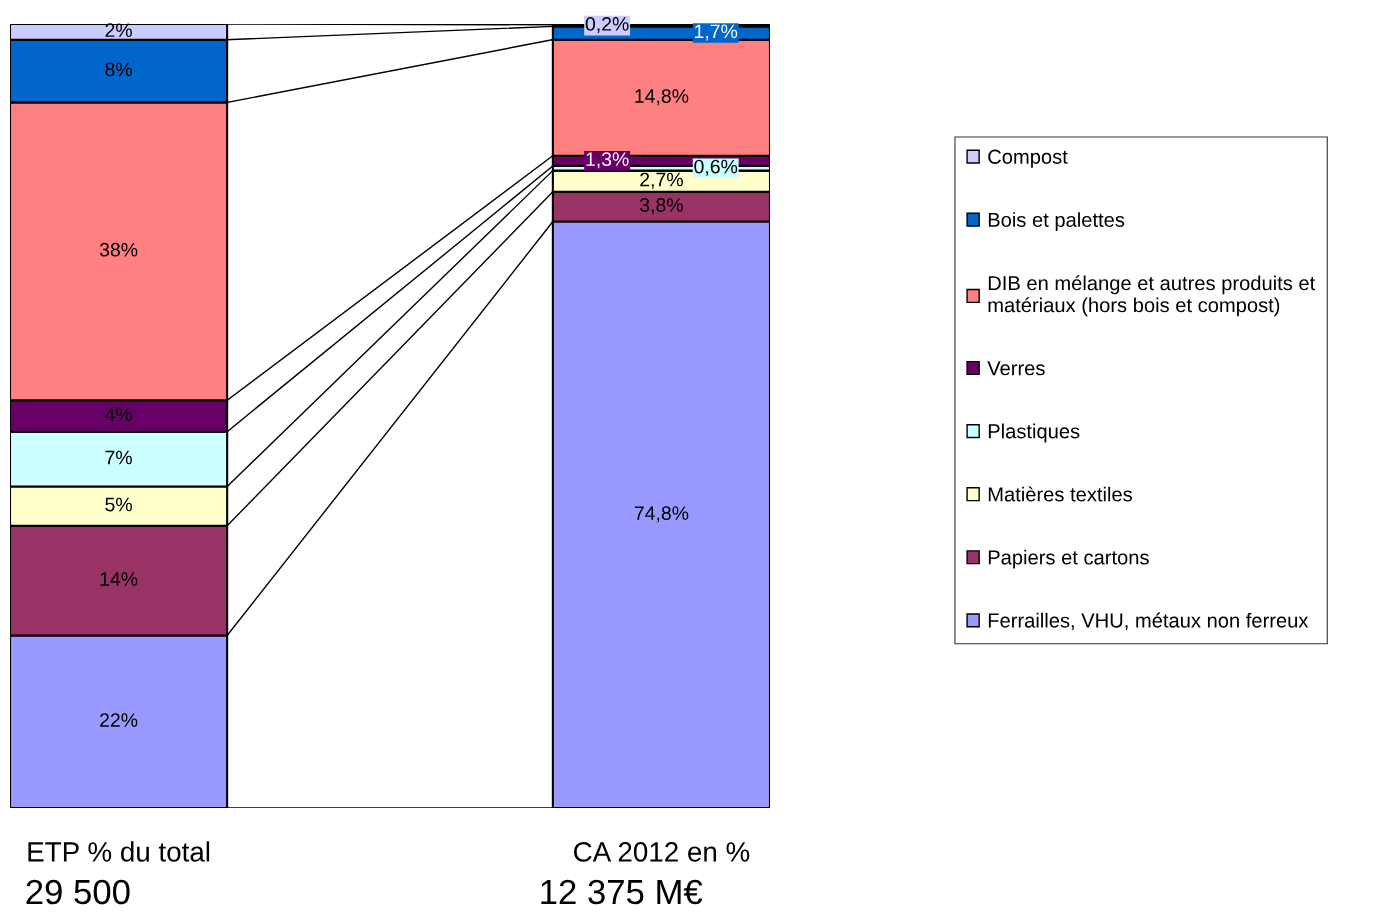  I want to click on data-label: 4%, so click(118, 414).